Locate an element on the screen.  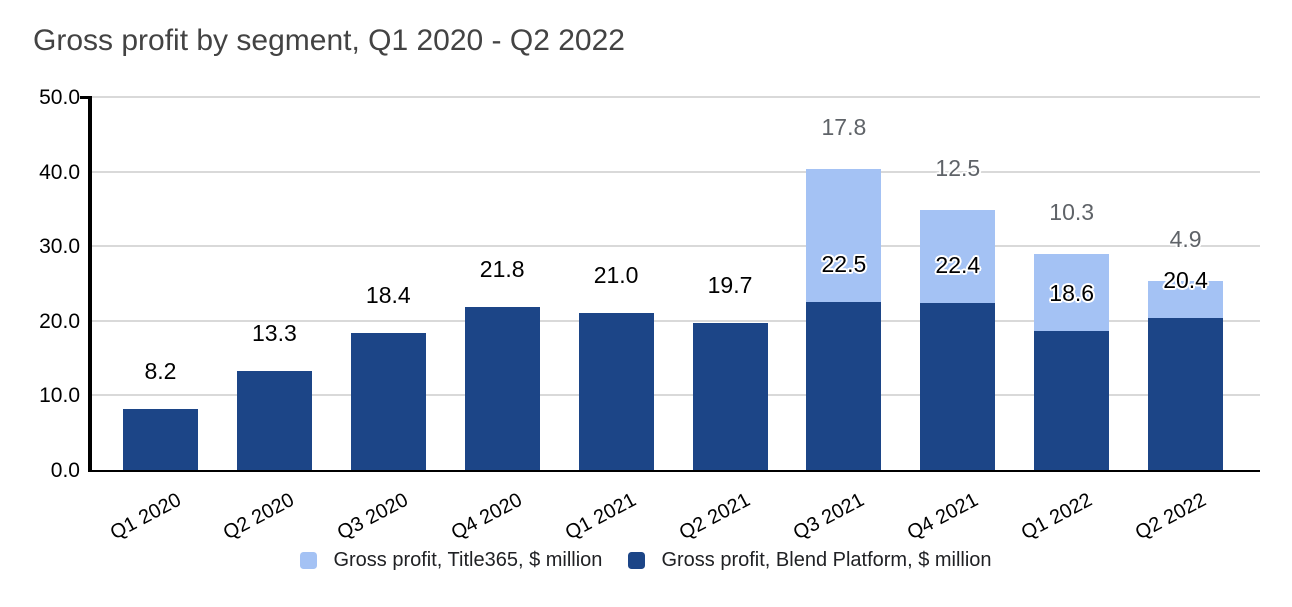
data-label-blend-platform: 22.5 is located at coordinates (844, 264).